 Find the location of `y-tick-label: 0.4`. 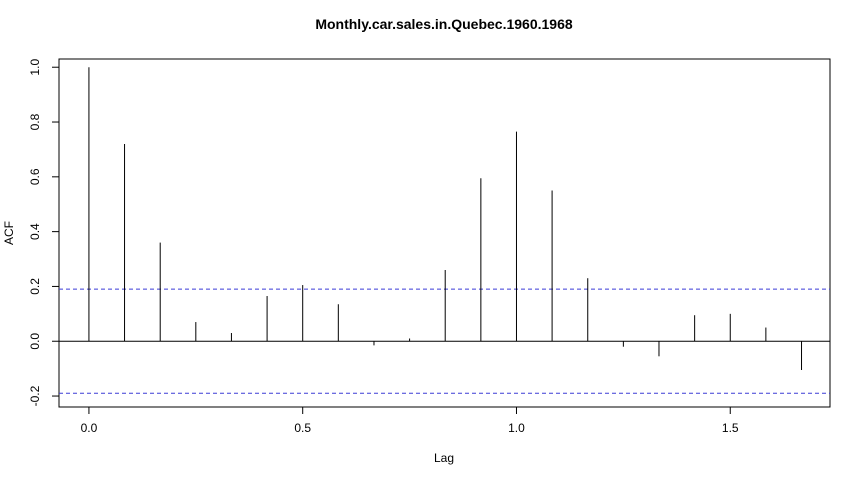

y-tick-label: 0.4 is located at coordinates (35, 231).